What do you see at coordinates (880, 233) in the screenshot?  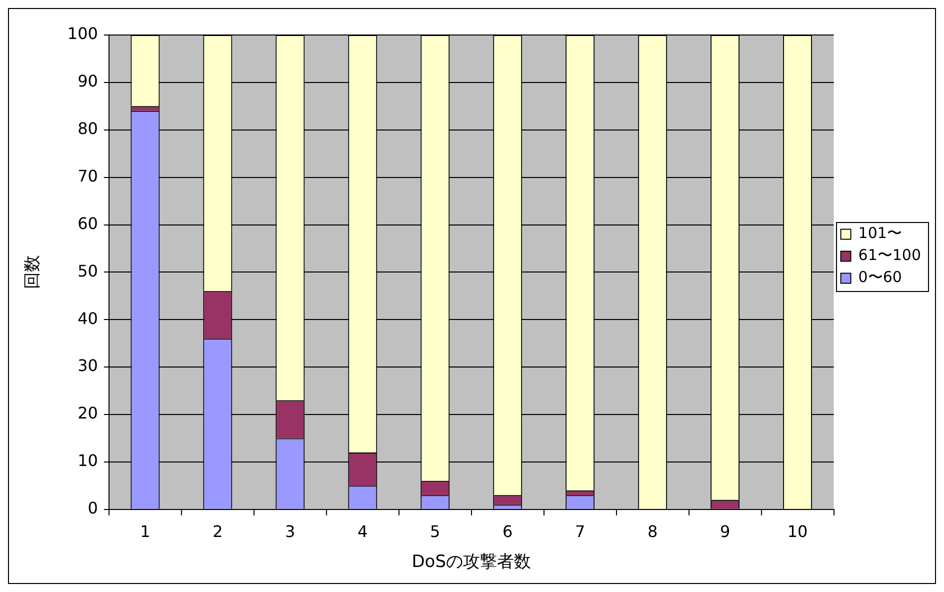 I see `legend-label: 101〜` at bounding box center [880, 233].